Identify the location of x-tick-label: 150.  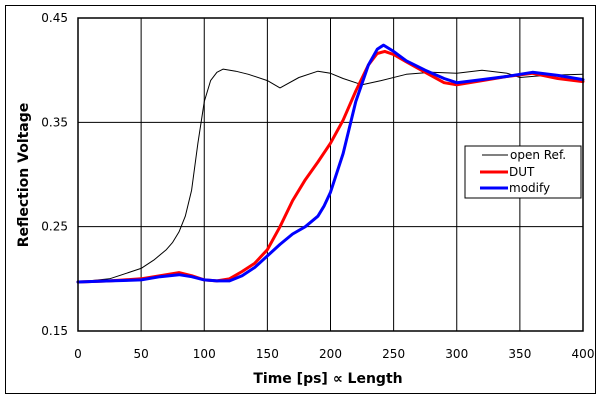
(267, 354).